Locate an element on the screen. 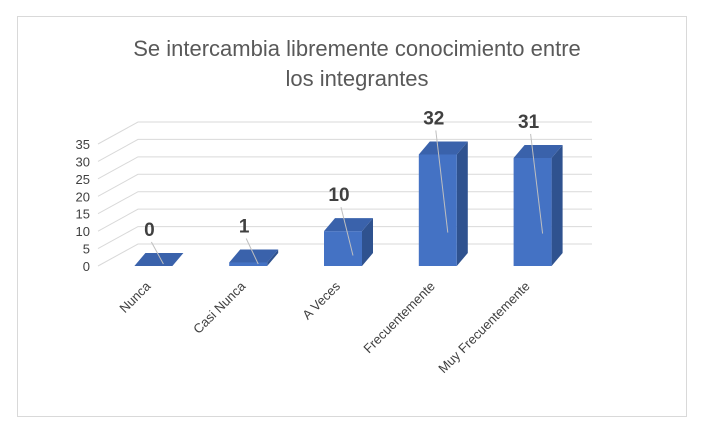  y-tick-label: 10 is located at coordinates (83, 231).